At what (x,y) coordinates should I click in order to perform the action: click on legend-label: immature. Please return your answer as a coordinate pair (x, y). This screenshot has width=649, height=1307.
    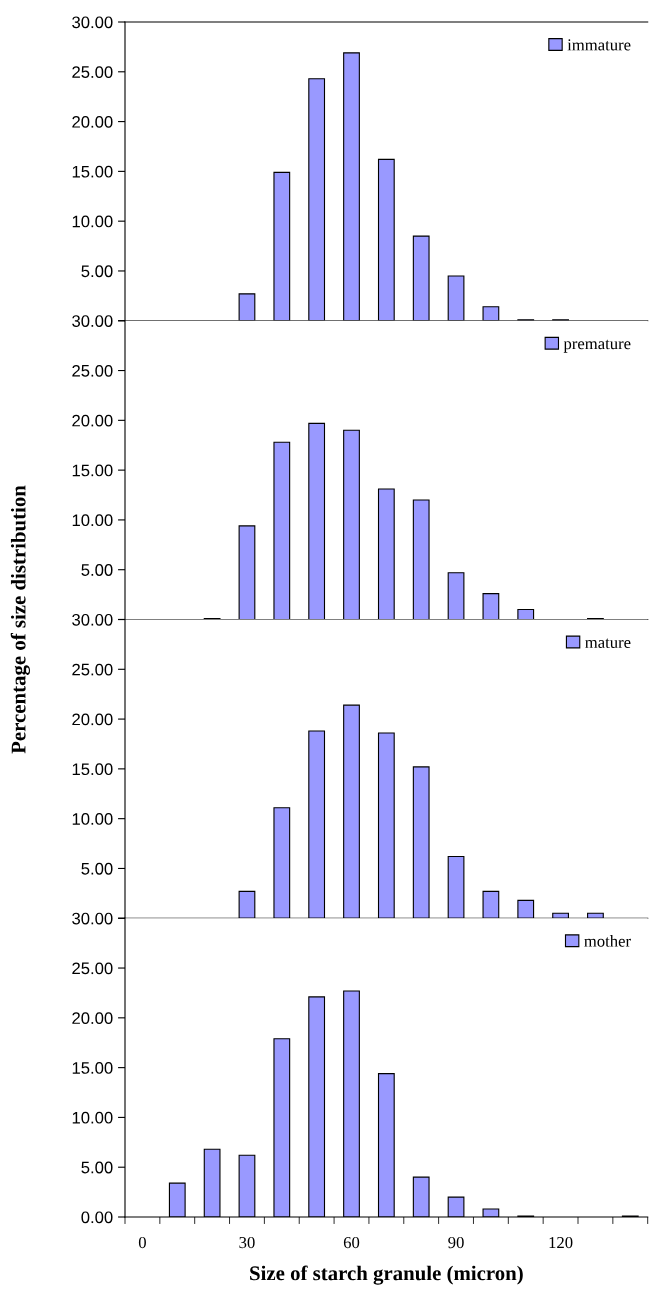
    Looking at the image, I should click on (599, 45).